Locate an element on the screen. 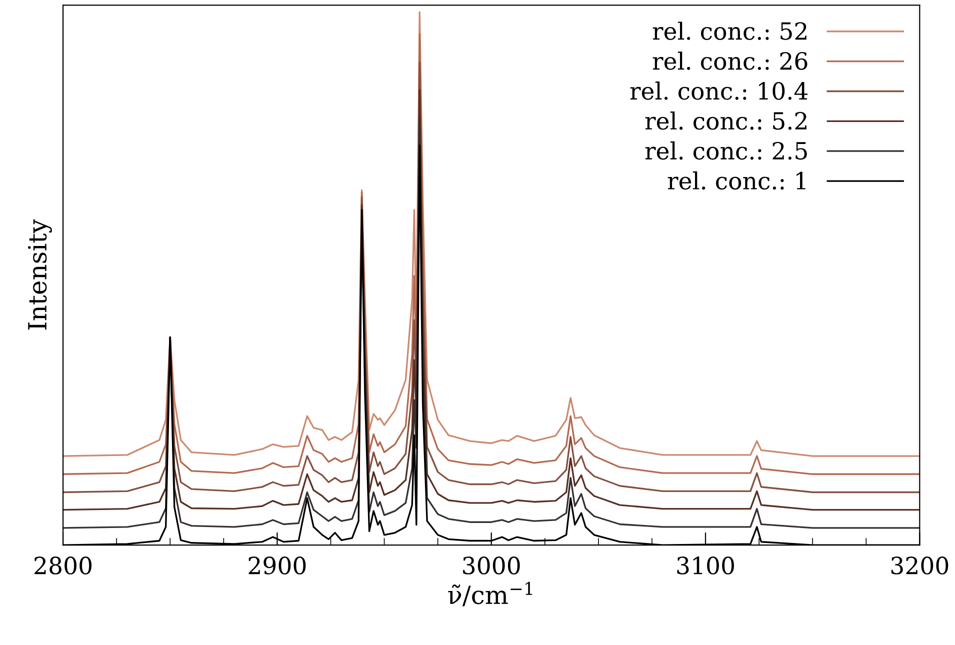  legend-label: rel. conc.: 2.5 is located at coordinates (726, 150).